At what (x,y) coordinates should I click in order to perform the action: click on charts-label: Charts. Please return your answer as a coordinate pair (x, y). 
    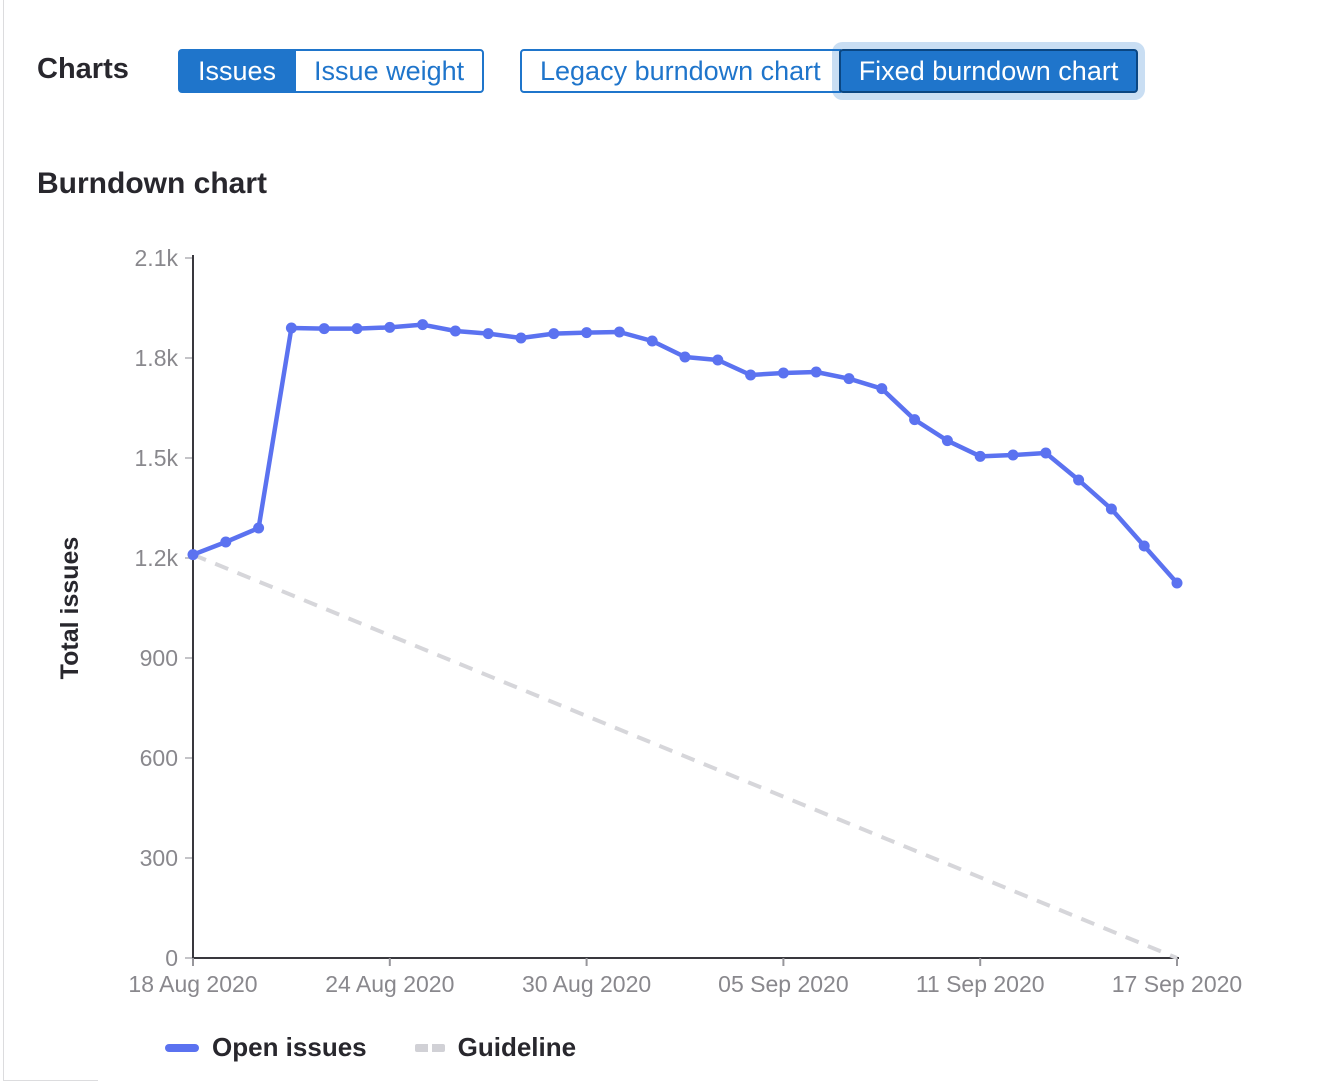
    Looking at the image, I should click on (83, 69).